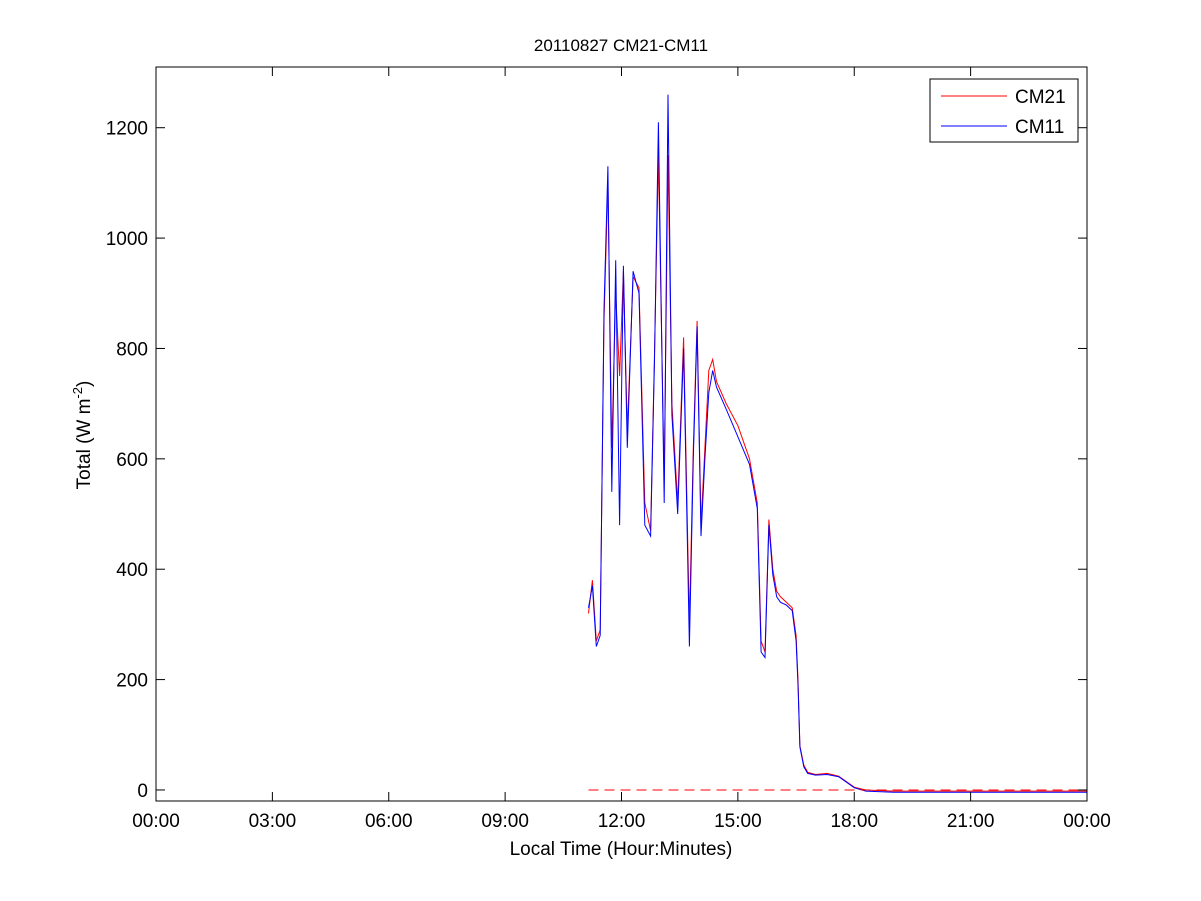 The image size is (1201, 901). I want to click on x-tick-label: 12:00, so click(622, 821).